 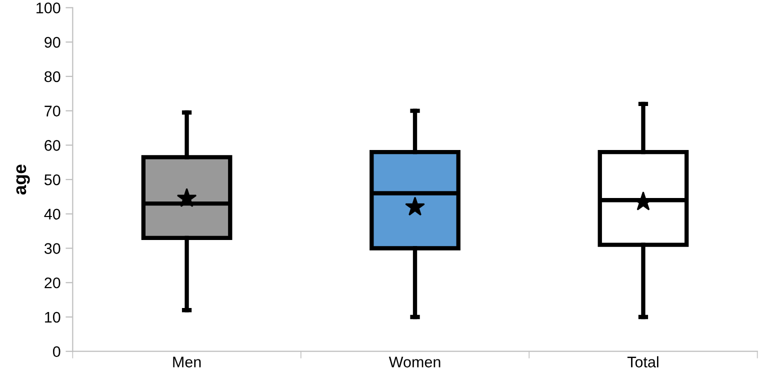 What do you see at coordinates (52, 317) in the screenshot?
I see `y-tick-label: 10` at bounding box center [52, 317].